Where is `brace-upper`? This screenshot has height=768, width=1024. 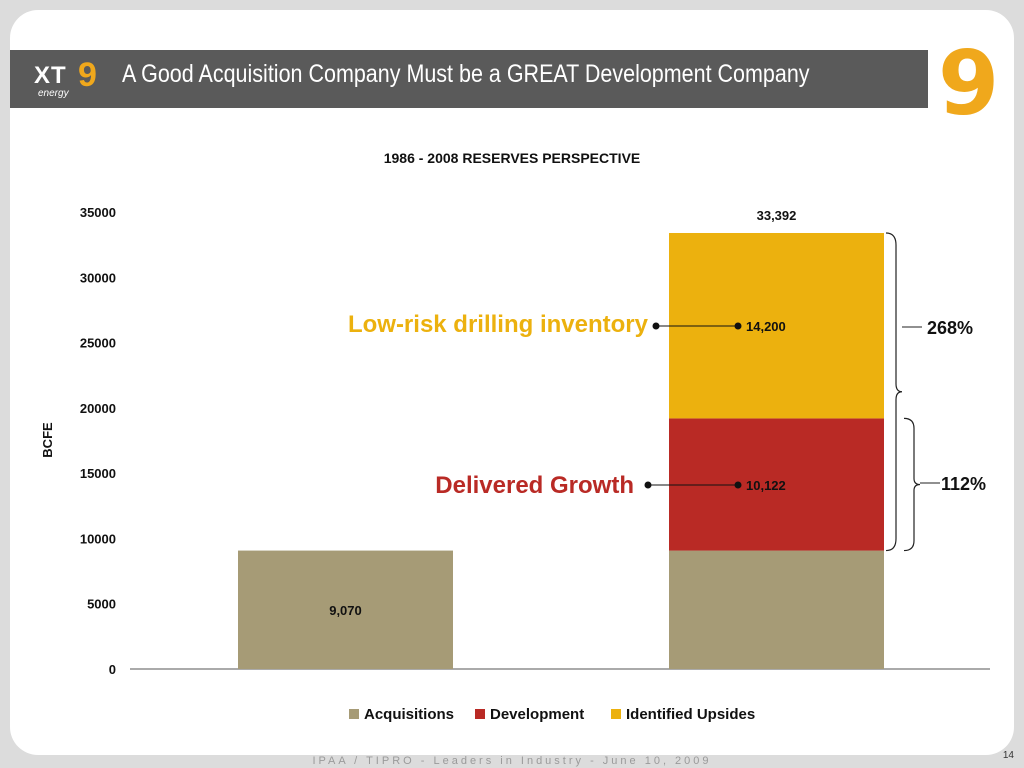 brace-upper is located at coordinates (894, 392).